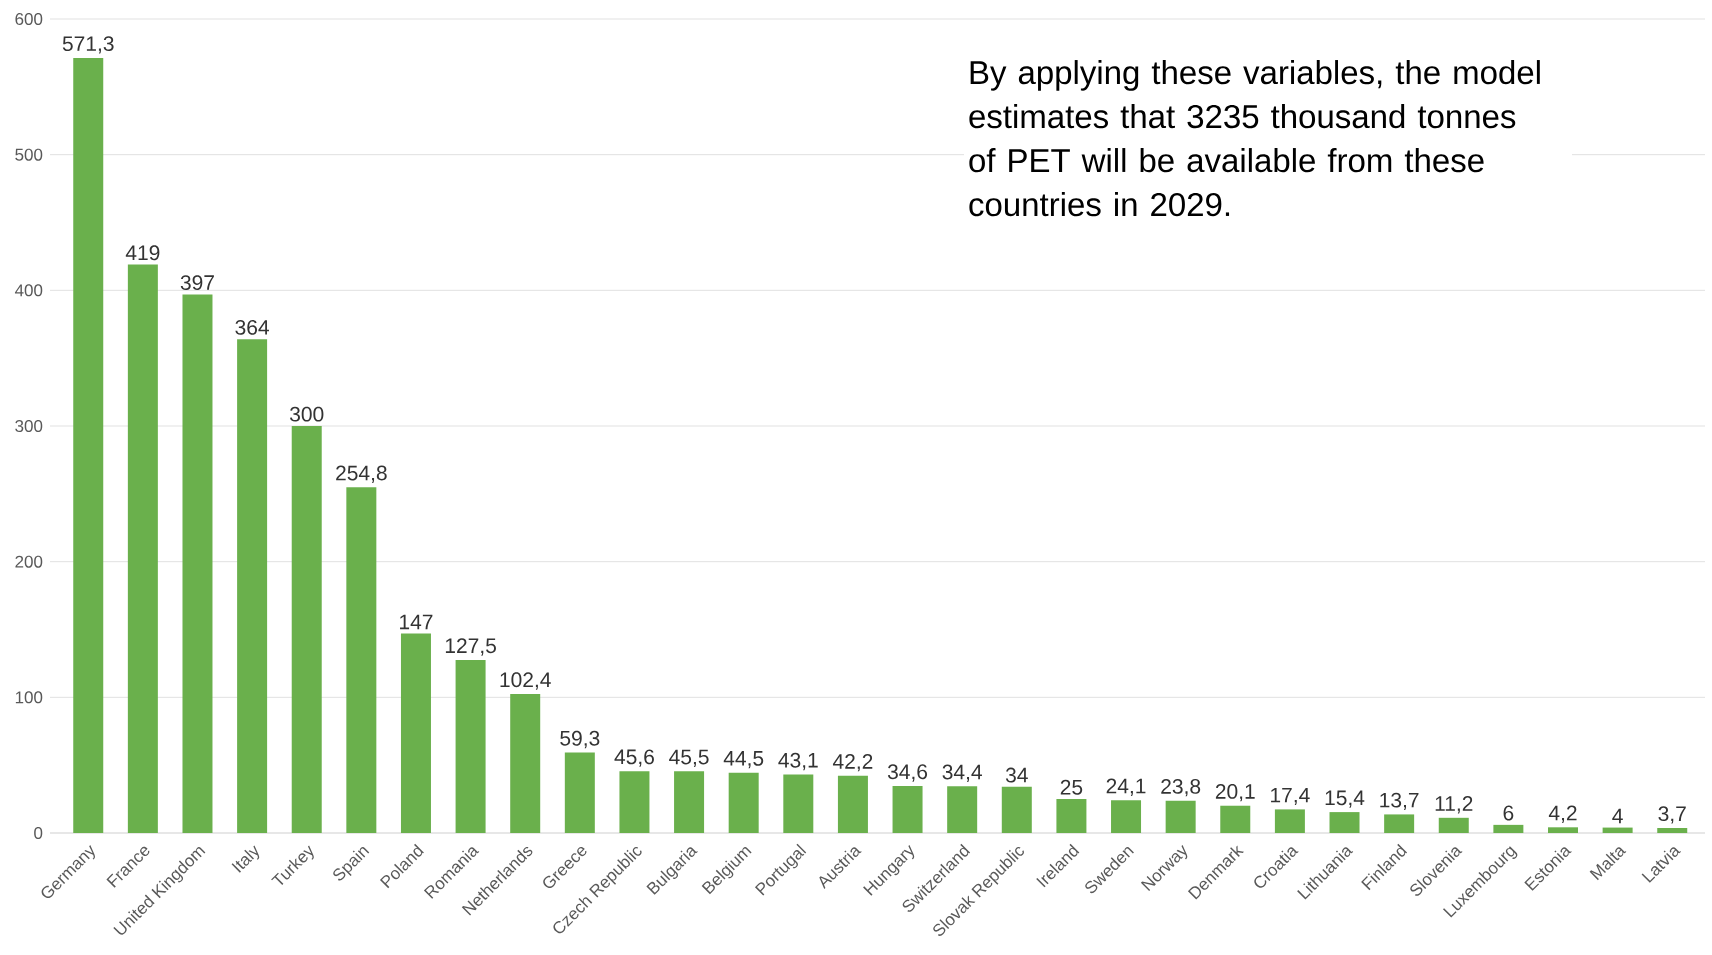 The image size is (1712, 955). What do you see at coordinates (1016, 775) in the screenshot?
I see `data-label: 34` at bounding box center [1016, 775].